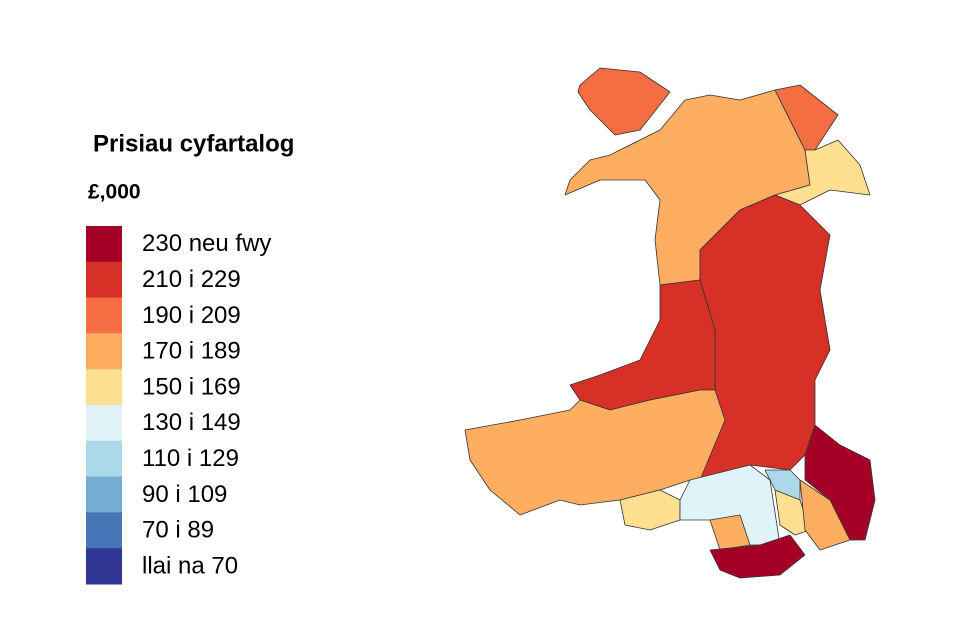 The height and width of the screenshot is (640, 960). What do you see at coordinates (191, 351) in the screenshot?
I see `legend-label: 170 i 189` at bounding box center [191, 351].